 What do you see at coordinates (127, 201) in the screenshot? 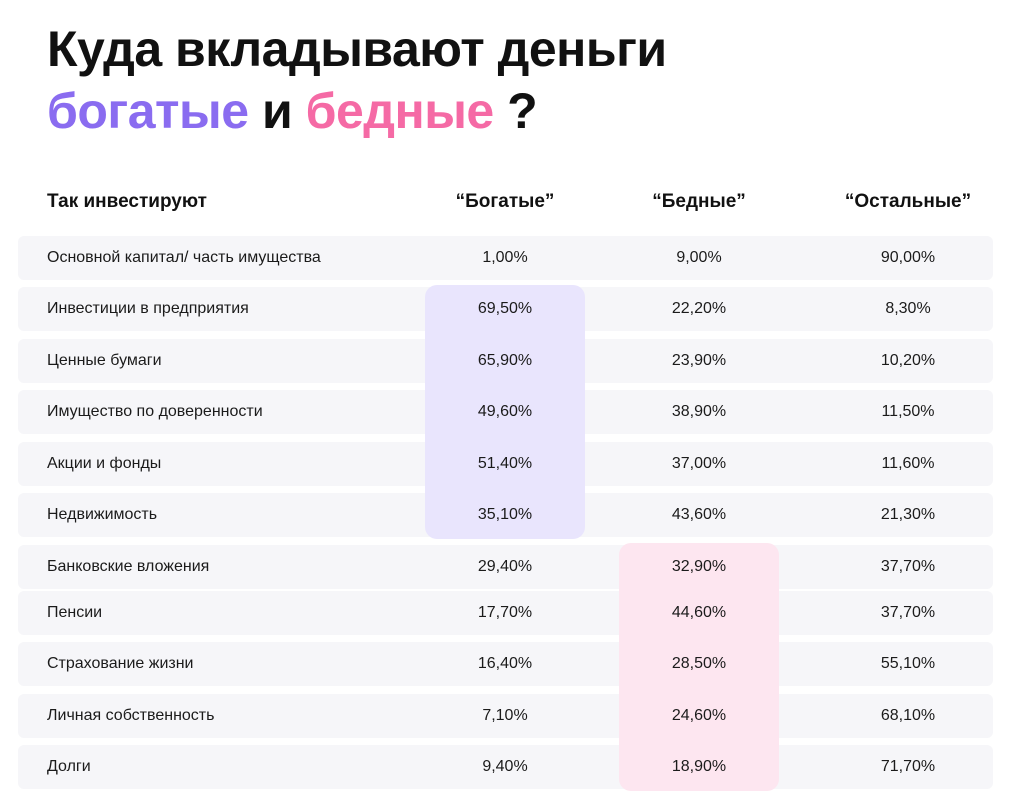
I see `column-header-category: Так инвестируют` at bounding box center [127, 201].